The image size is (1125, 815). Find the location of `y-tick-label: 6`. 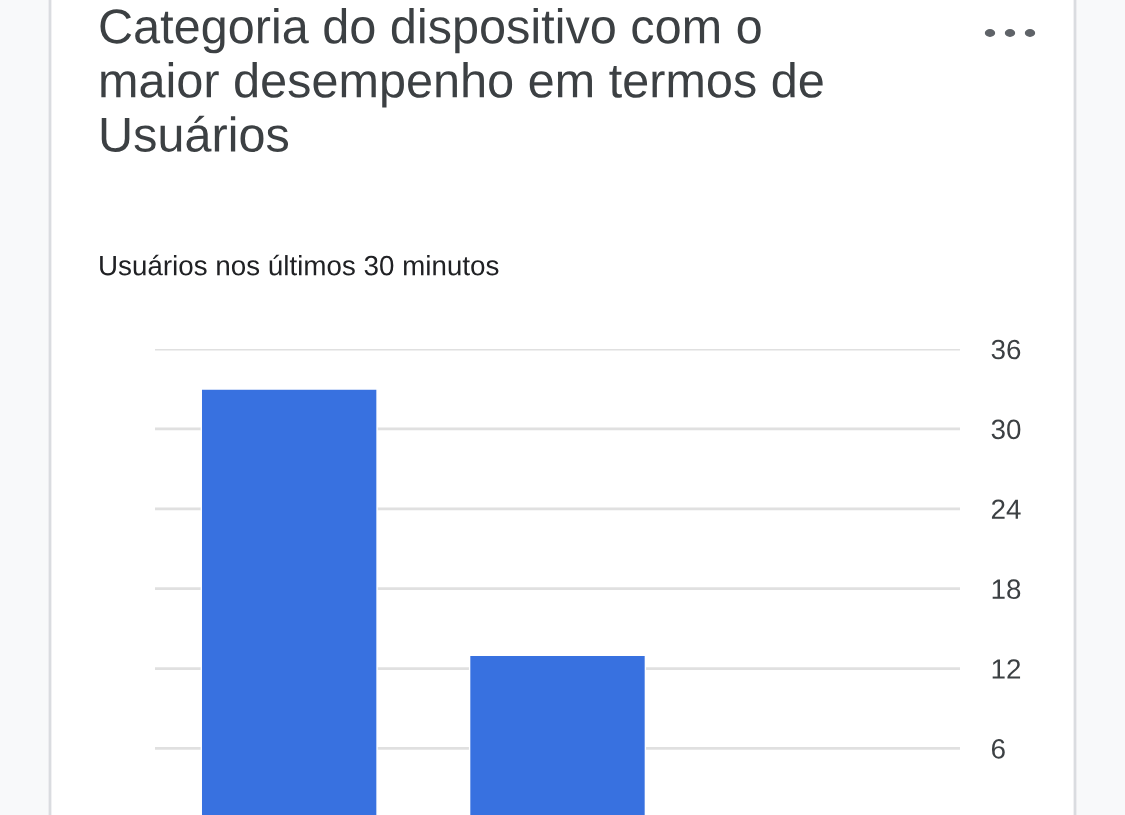

y-tick-label: 6 is located at coordinates (998, 749).